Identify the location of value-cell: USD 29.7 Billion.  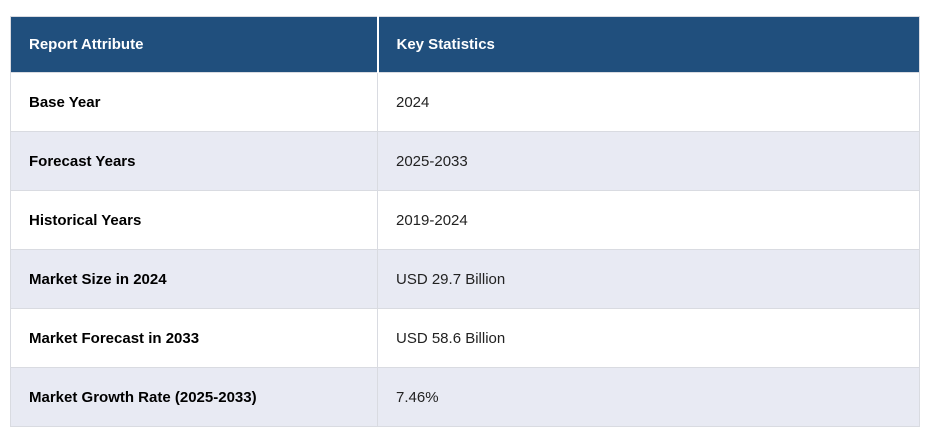
(648, 279).